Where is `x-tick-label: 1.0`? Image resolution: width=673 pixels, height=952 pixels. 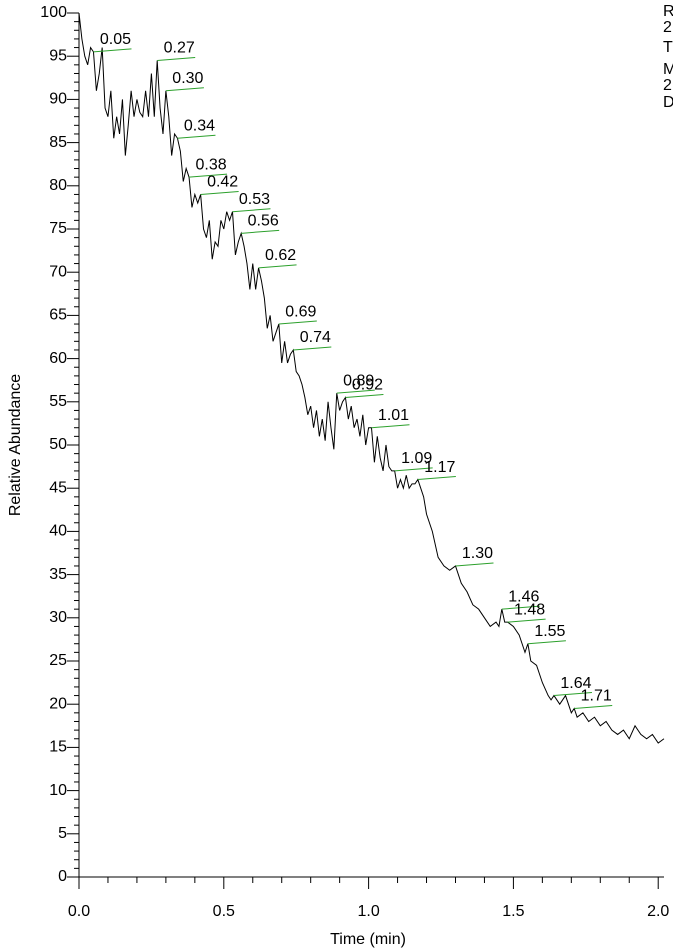
x-tick-label: 1.0 is located at coordinates (368, 911).